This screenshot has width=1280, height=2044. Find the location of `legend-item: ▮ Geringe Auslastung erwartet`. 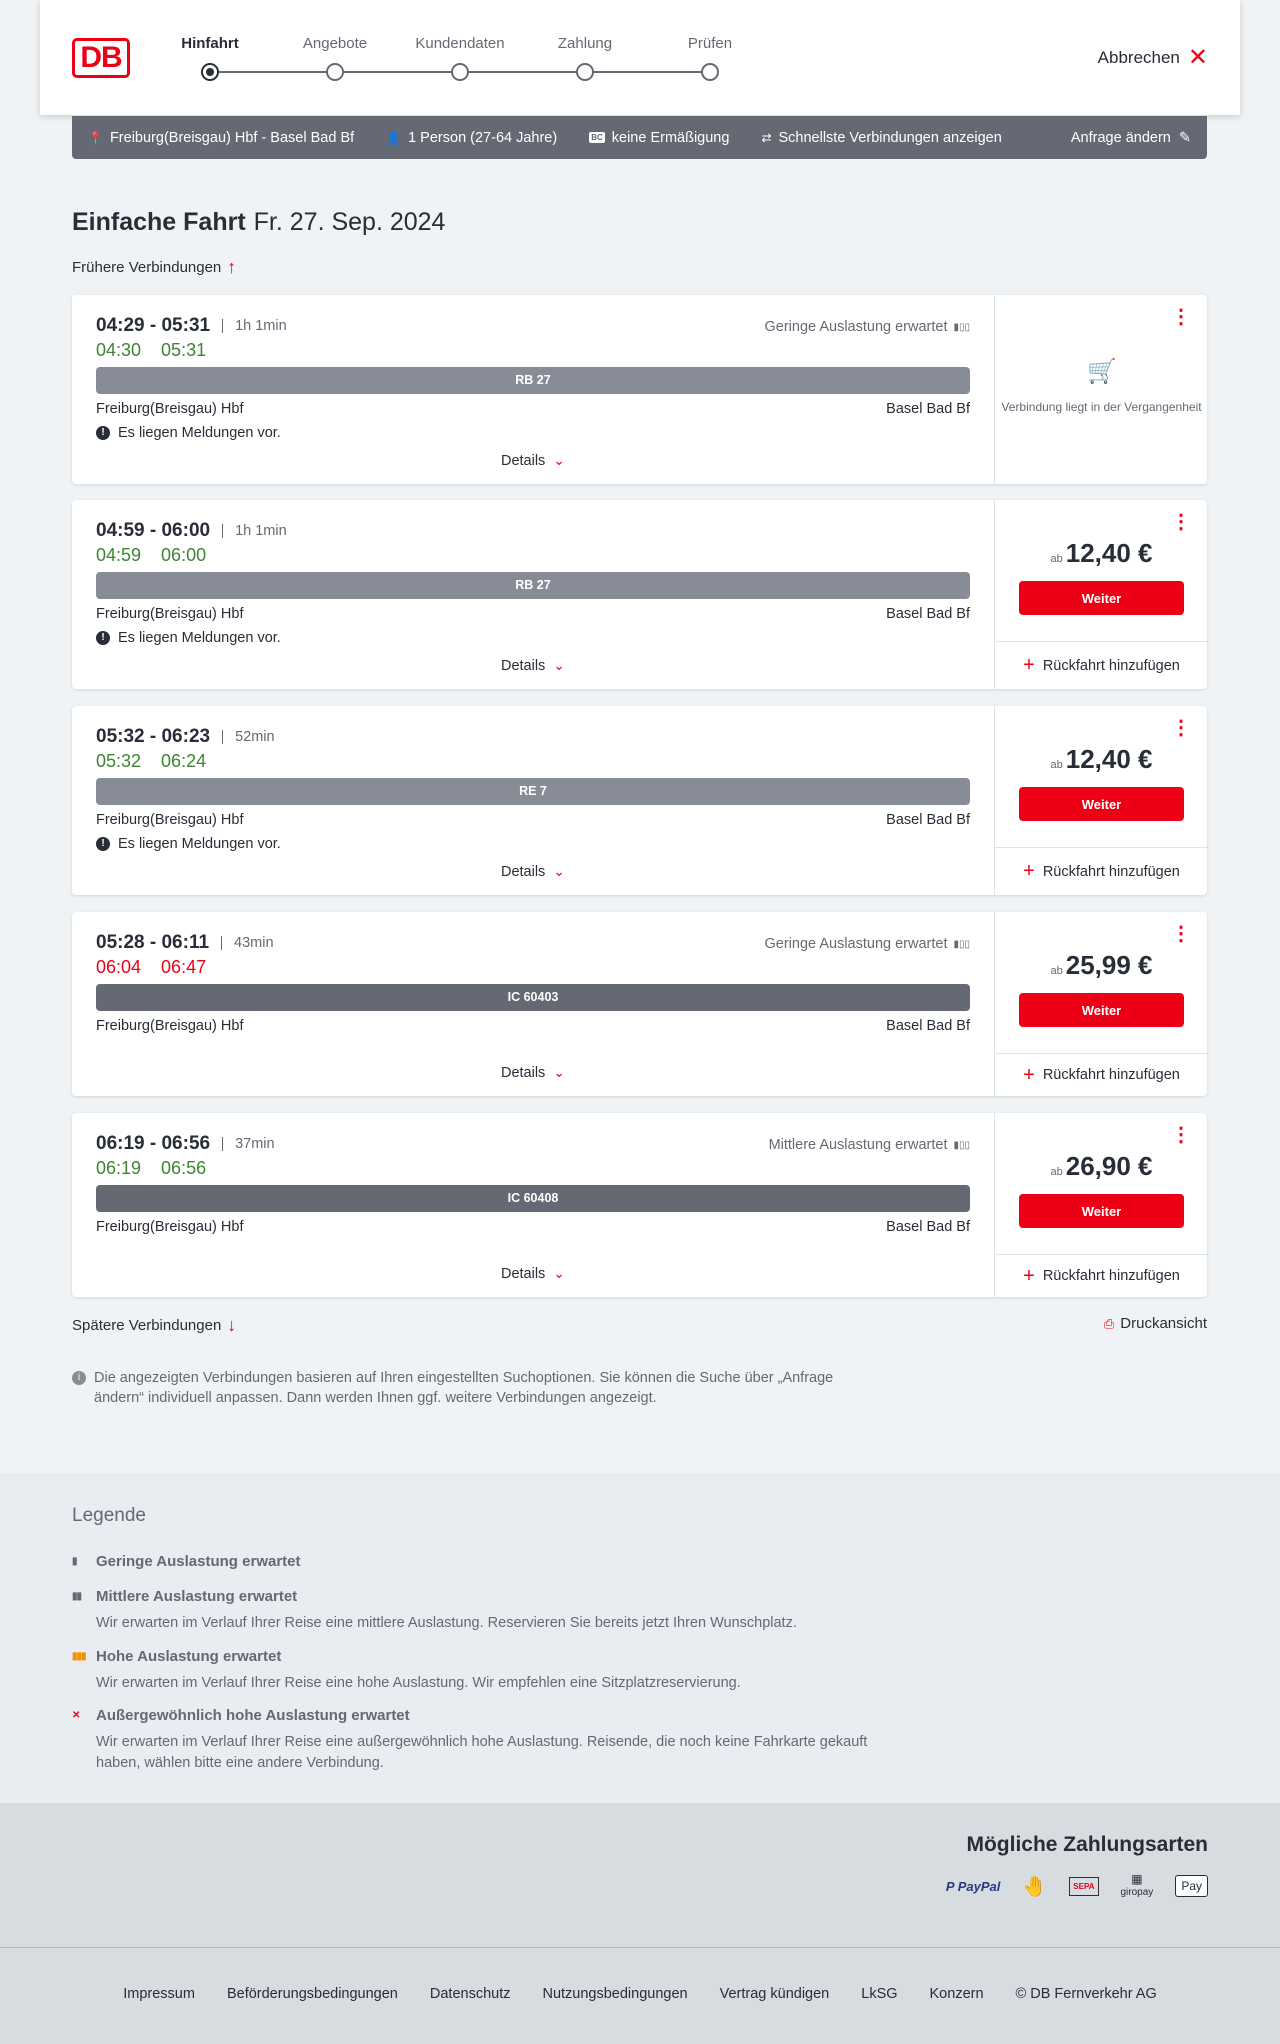

legend-item: ▮ Geringe Auslastung erwartet is located at coordinates (472, 1561).